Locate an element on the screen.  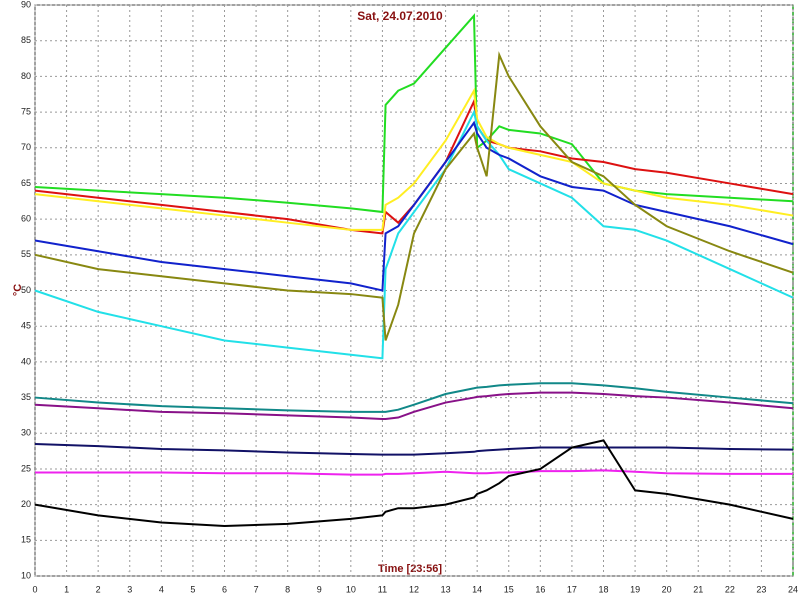
x-tick-label: 23 is located at coordinates (761, 589).